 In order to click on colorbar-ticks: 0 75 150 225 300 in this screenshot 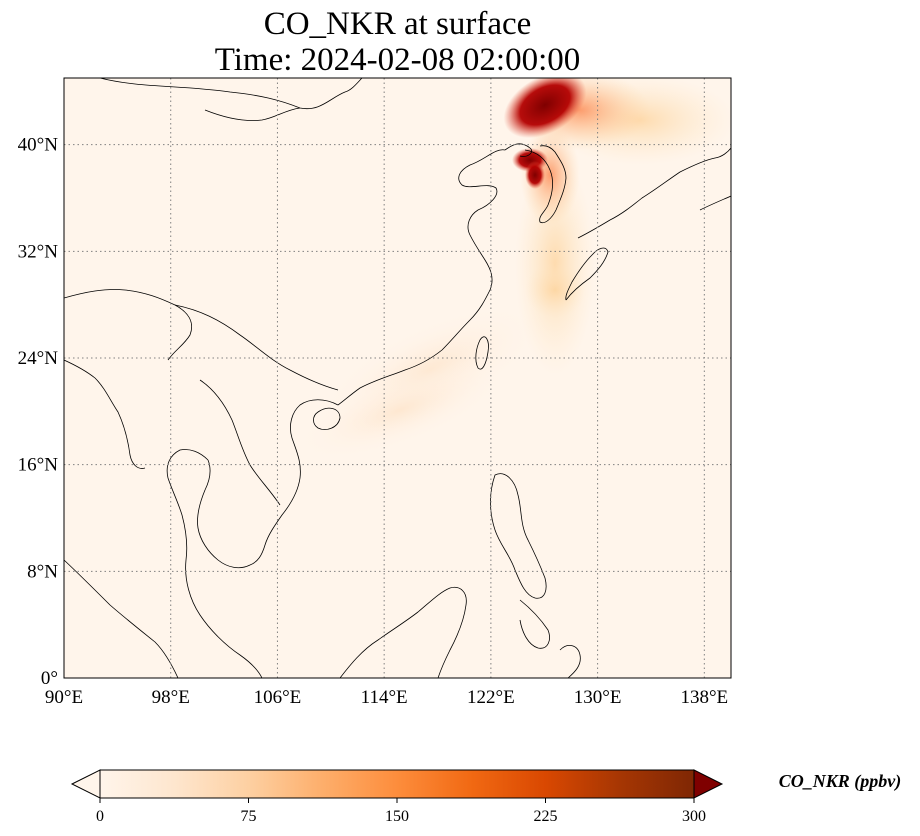, I will do `click(401, 811)`.